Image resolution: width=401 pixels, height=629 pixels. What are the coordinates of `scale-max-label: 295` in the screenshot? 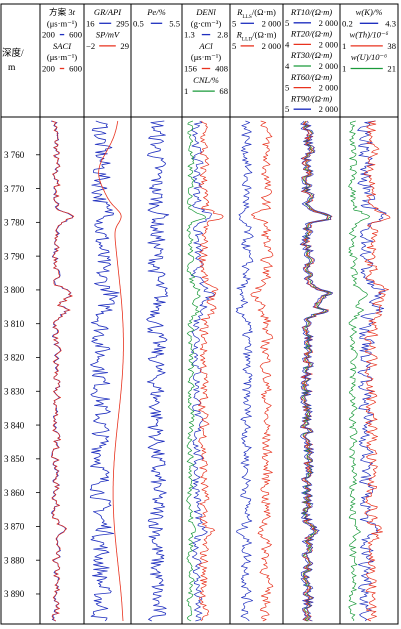 It's located at (122, 23).